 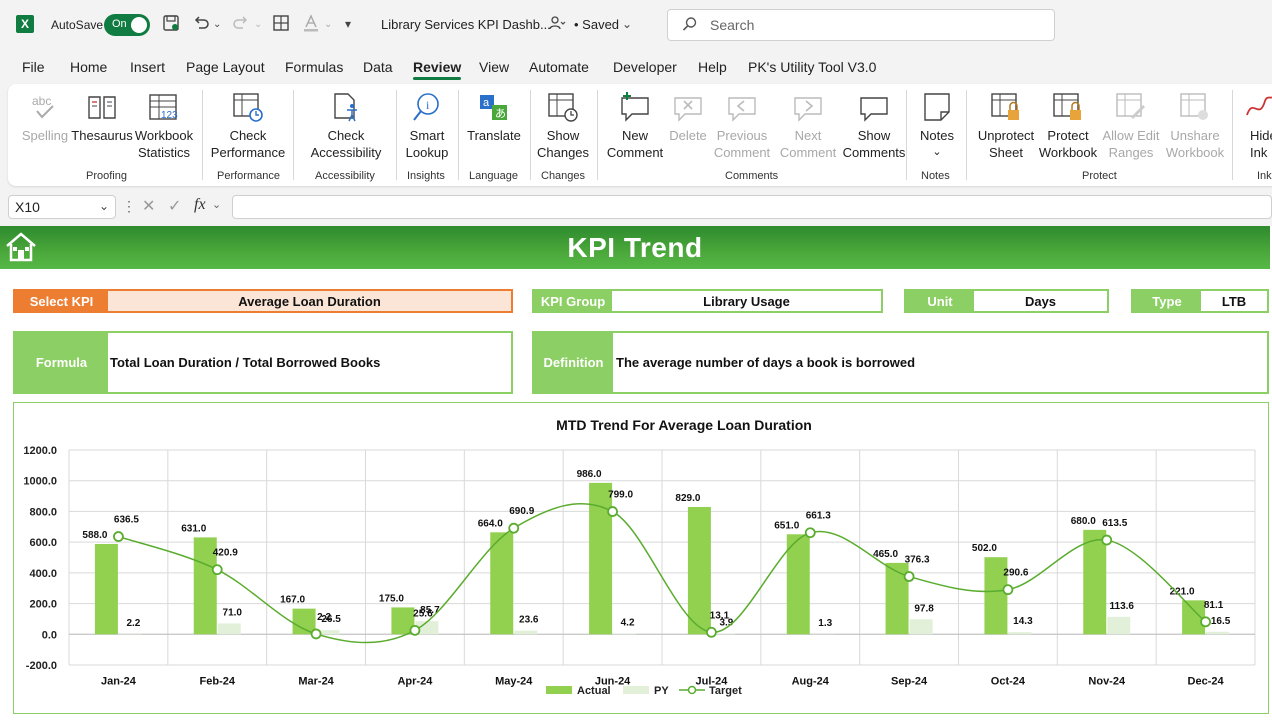 What do you see at coordinates (1008, 681) in the screenshot?
I see `x-tick-label: Oct-24` at bounding box center [1008, 681].